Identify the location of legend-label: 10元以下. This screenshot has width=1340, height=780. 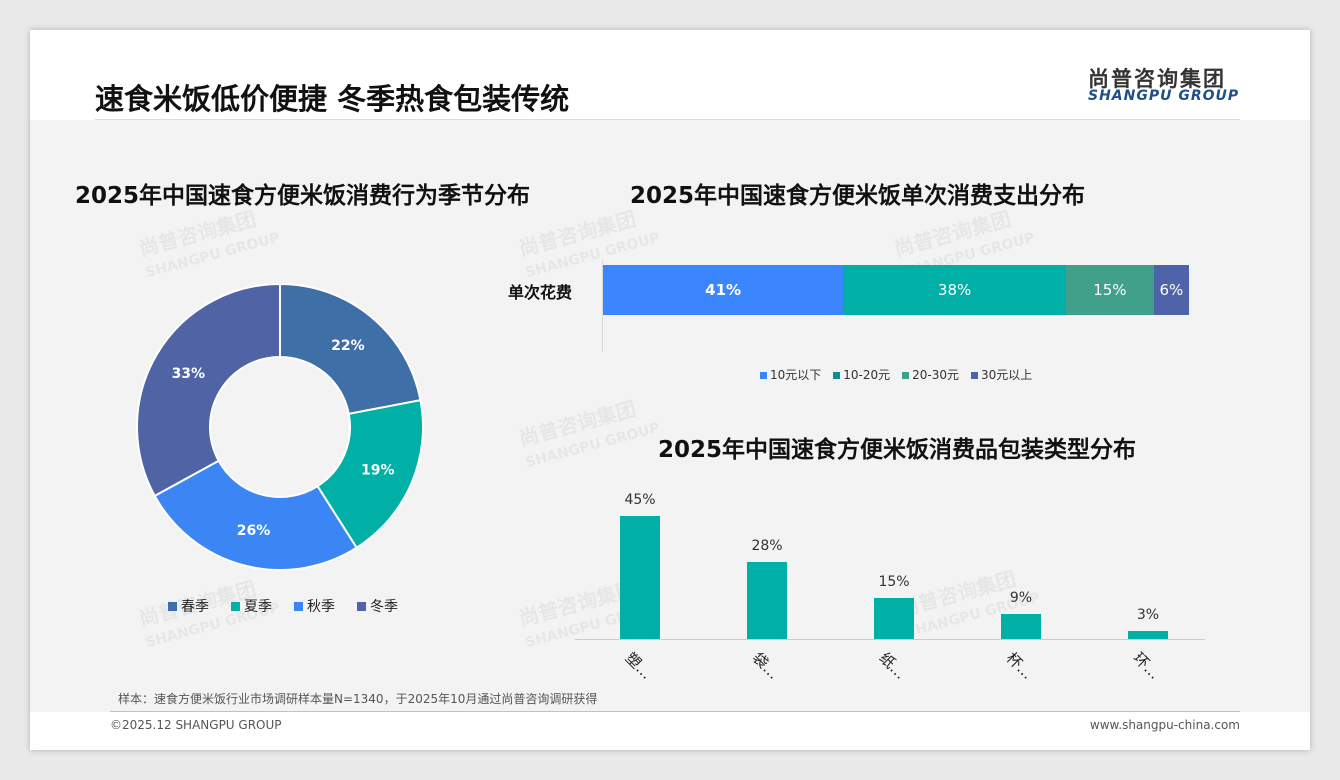
(796, 375).